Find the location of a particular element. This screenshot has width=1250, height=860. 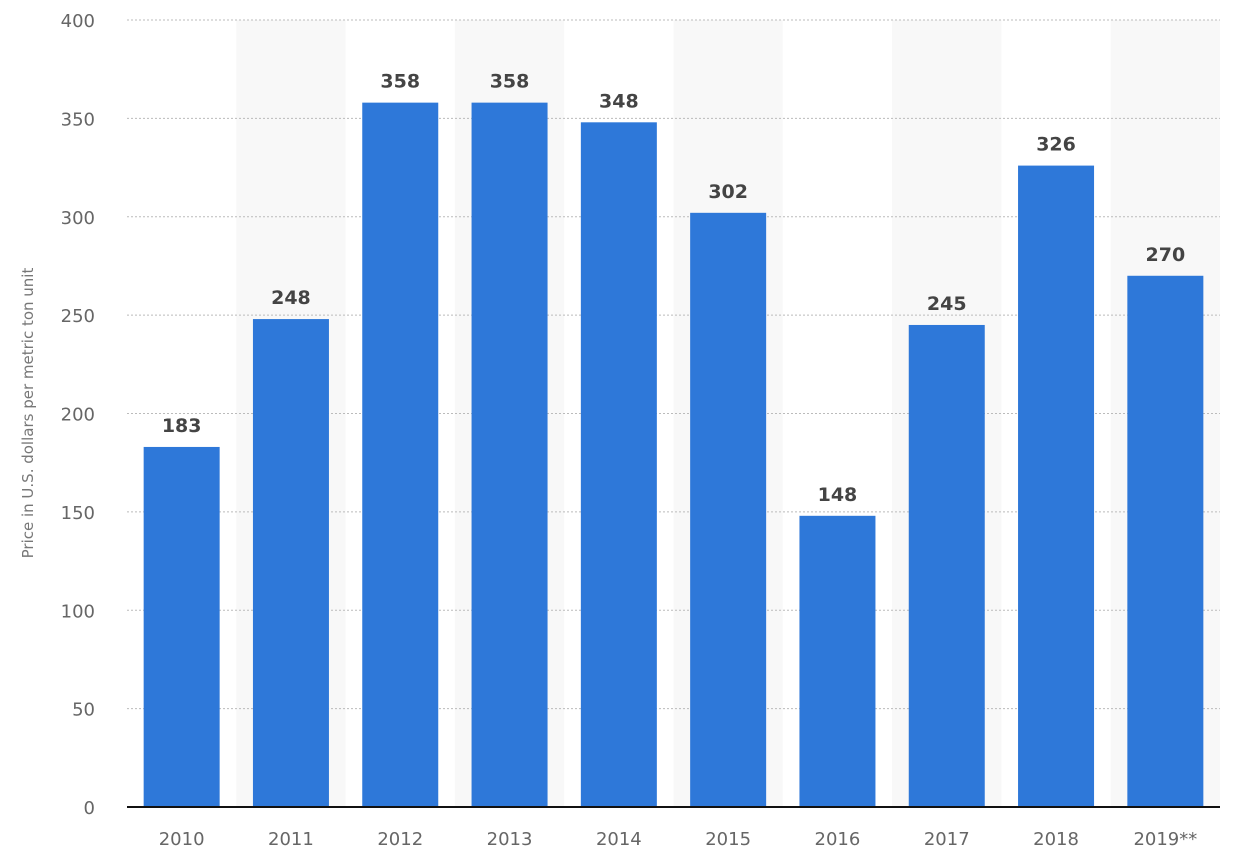

x-tick-label: 2016 is located at coordinates (838, 839).